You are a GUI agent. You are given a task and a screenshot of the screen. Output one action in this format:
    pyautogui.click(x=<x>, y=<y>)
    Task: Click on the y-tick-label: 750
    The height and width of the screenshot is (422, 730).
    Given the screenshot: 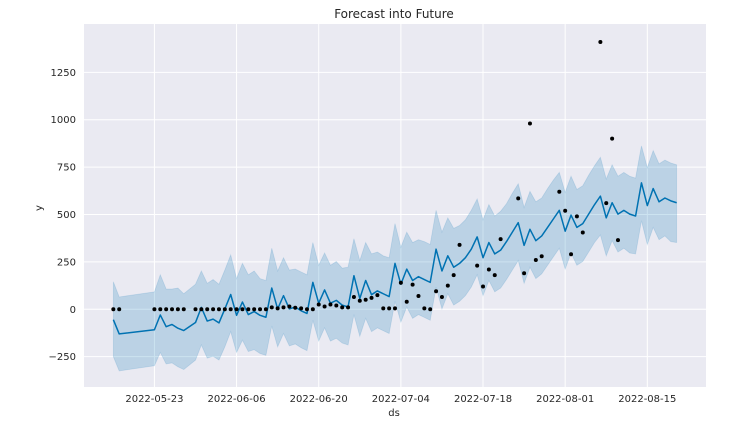 What is the action you would take?
    pyautogui.click(x=66, y=168)
    